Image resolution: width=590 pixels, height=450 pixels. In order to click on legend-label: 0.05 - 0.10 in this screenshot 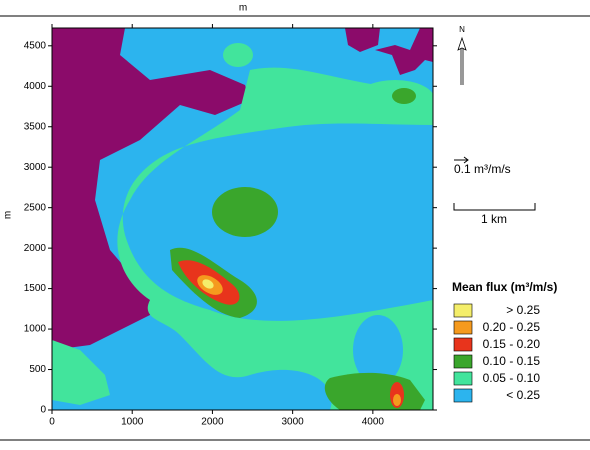, I will do `click(512, 378)`.